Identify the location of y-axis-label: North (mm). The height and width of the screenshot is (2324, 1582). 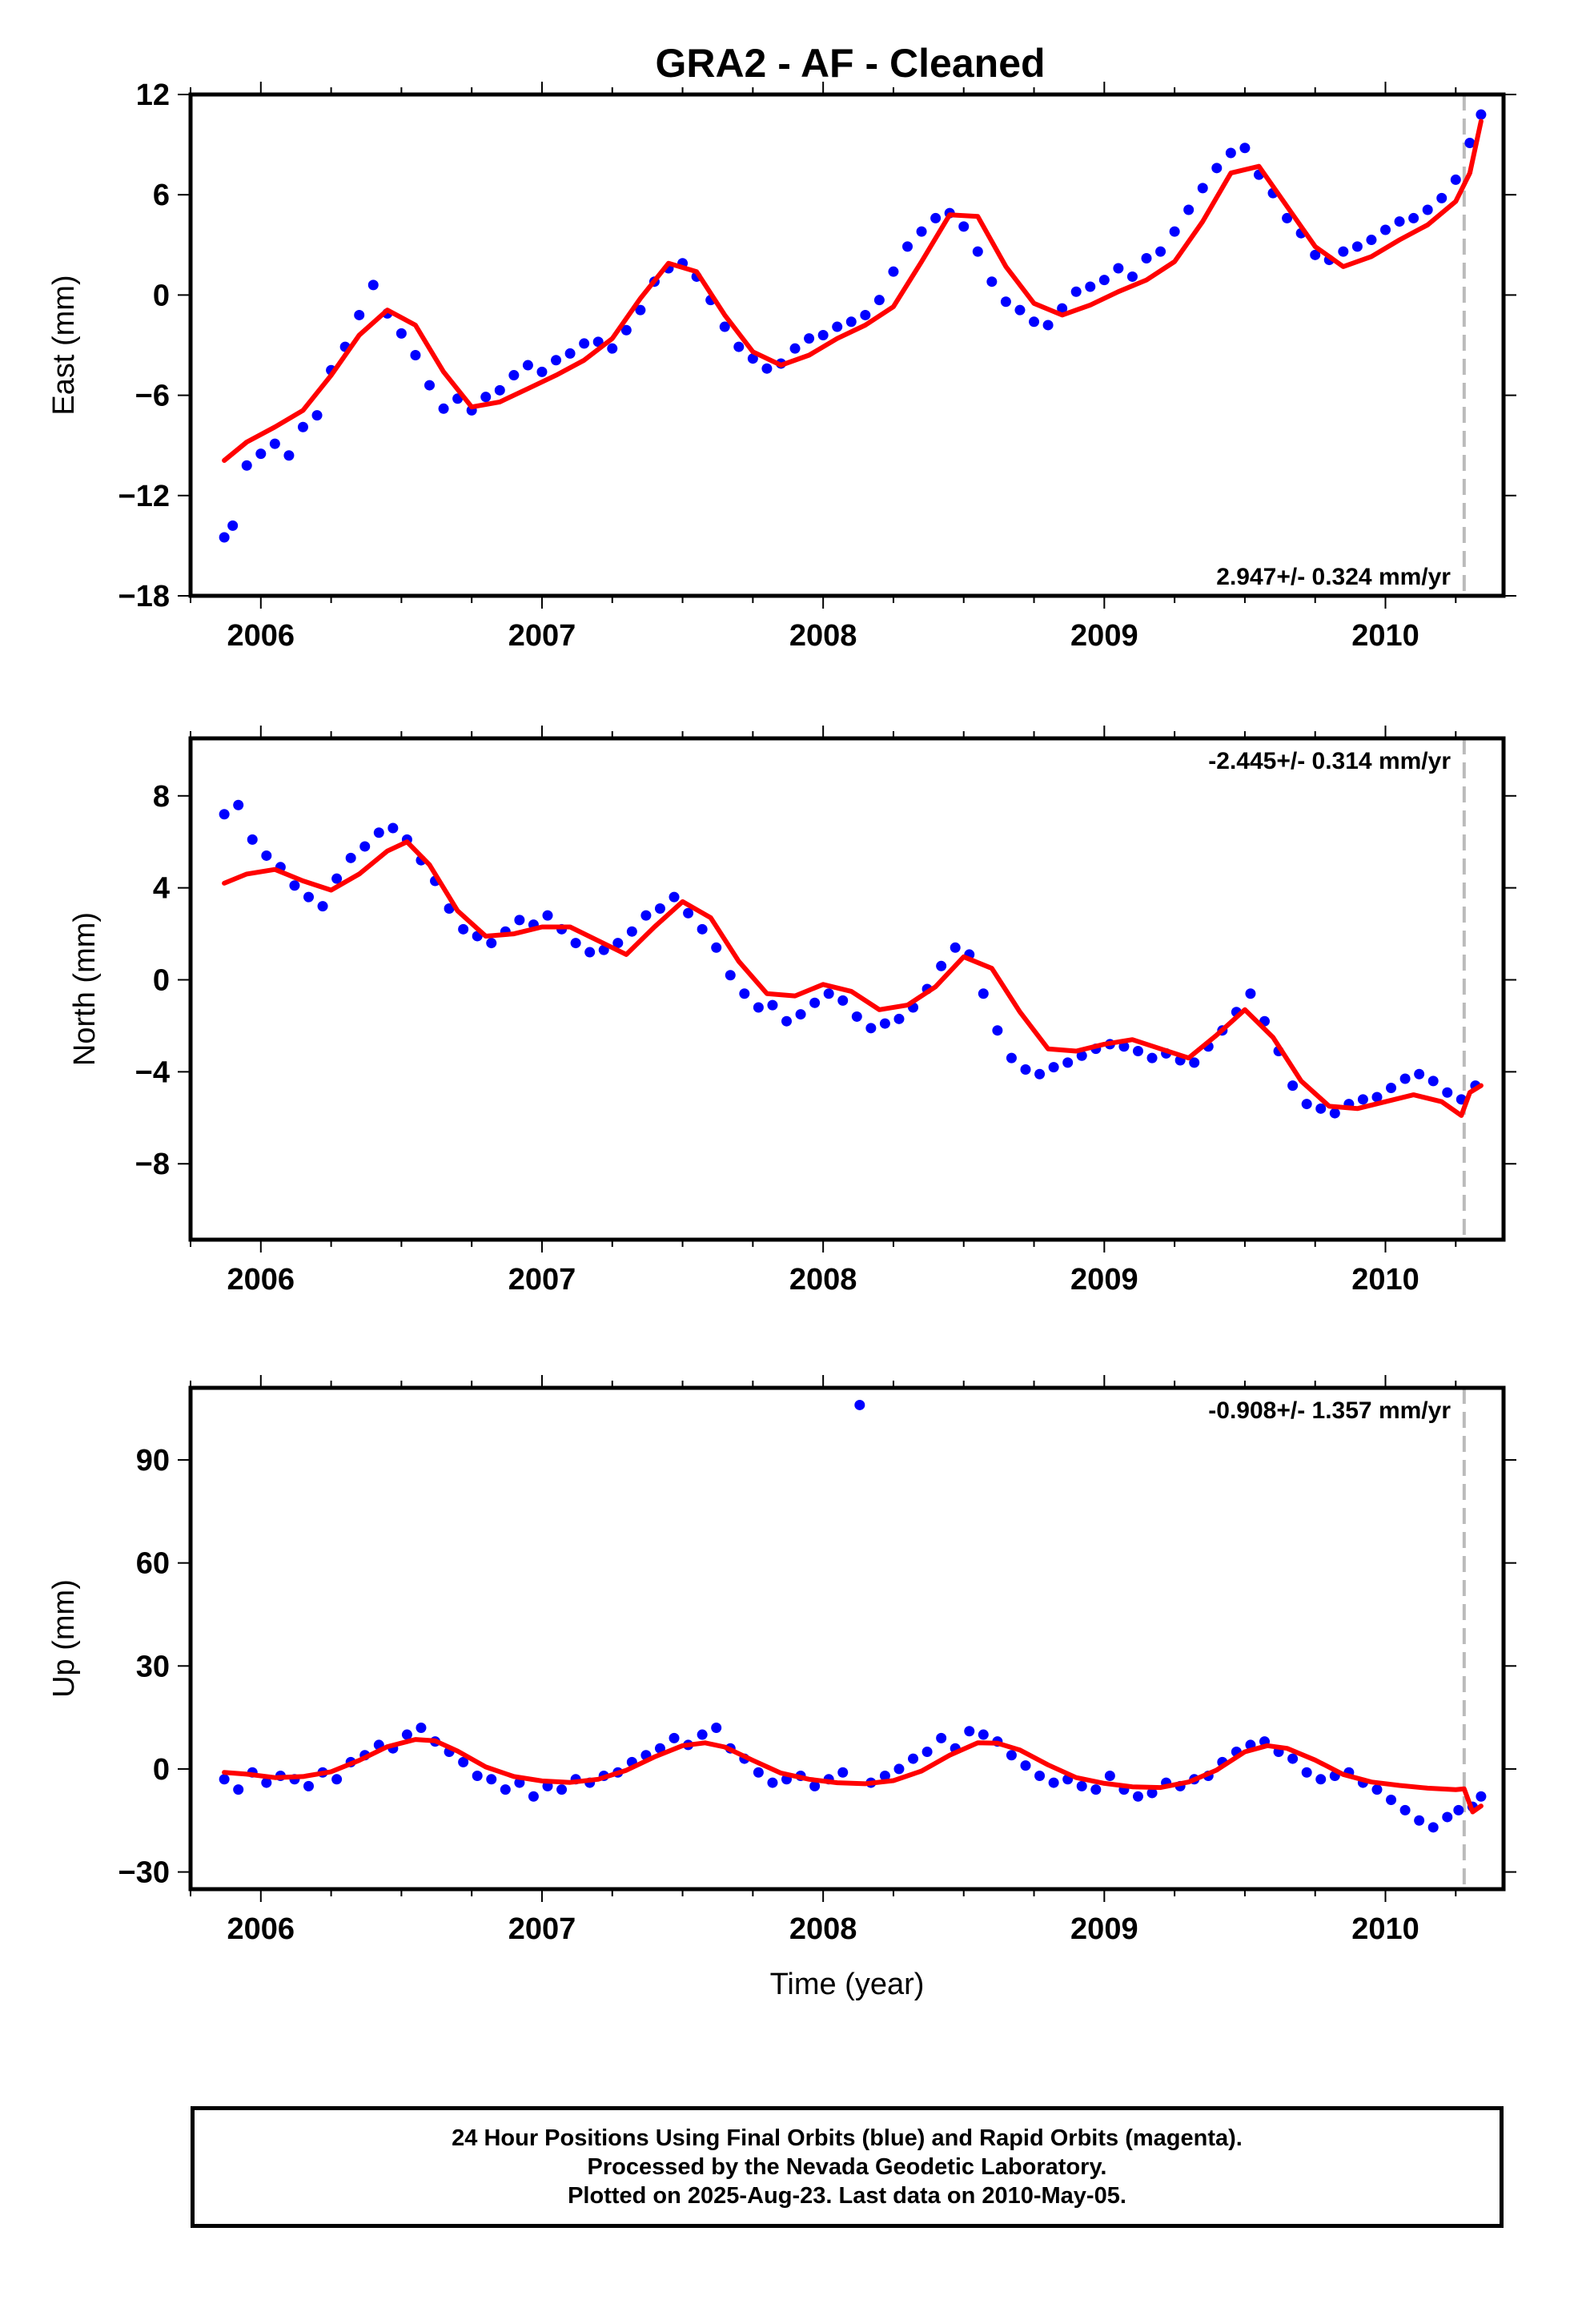
(85, 989).